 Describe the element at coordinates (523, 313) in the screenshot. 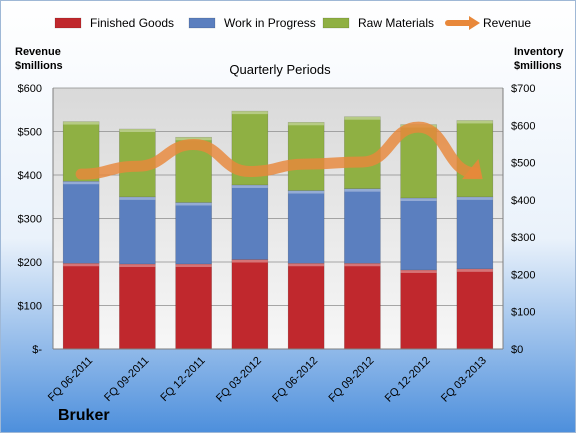

I see `right-tick-label: $100` at that location.